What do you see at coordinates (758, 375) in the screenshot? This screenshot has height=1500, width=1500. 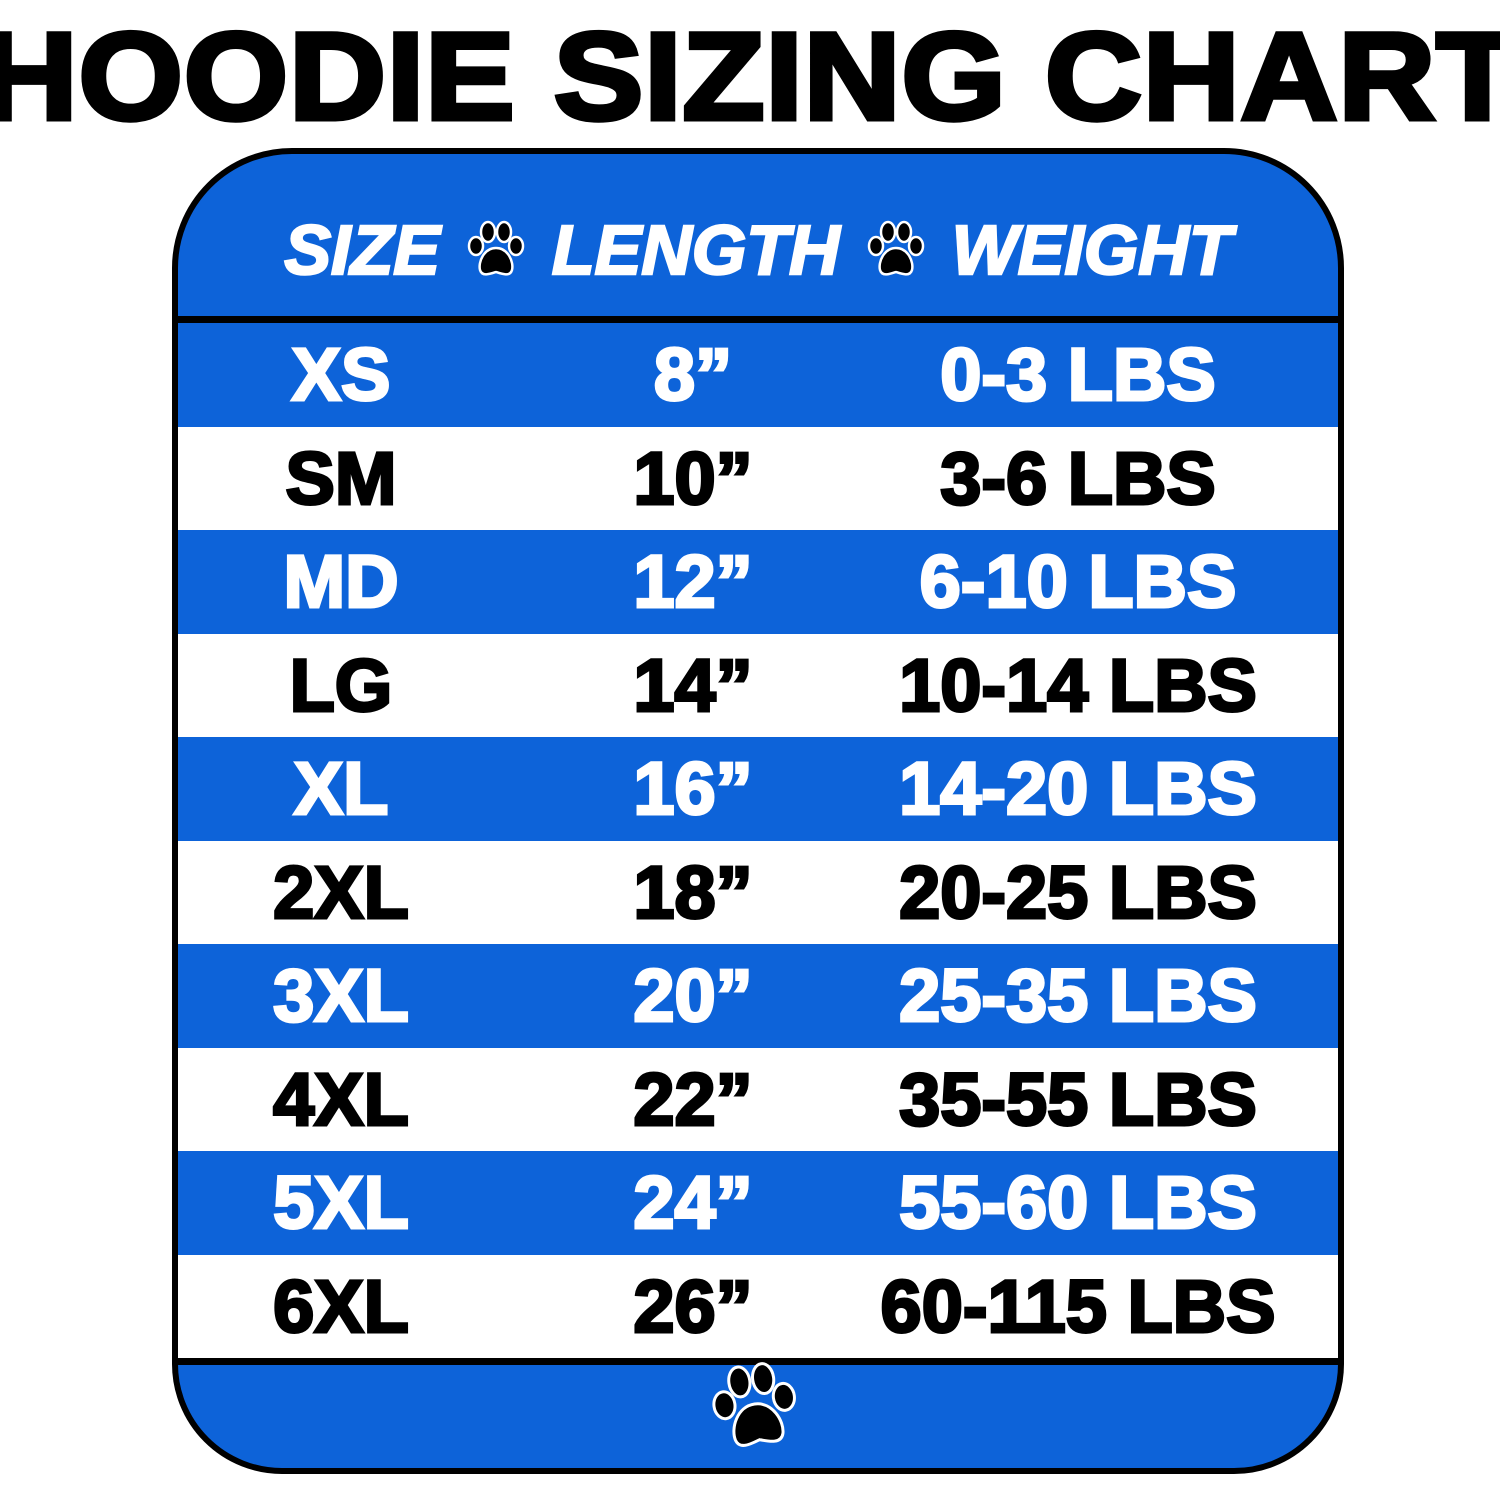 I see `table-row: XS 8” 0-3 LBS` at bounding box center [758, 375].